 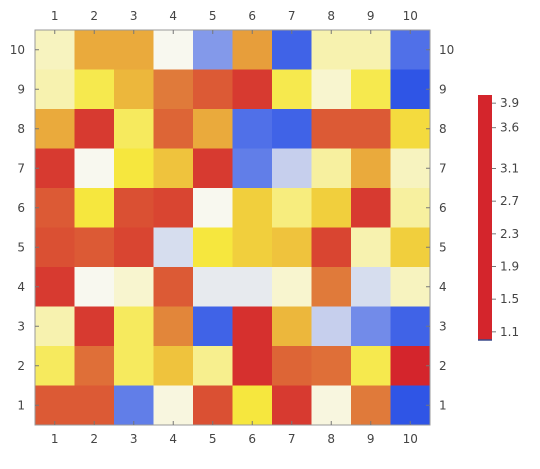 I want to click on x-tick-label-bottom-3: 3, so click(x=134, y=439).